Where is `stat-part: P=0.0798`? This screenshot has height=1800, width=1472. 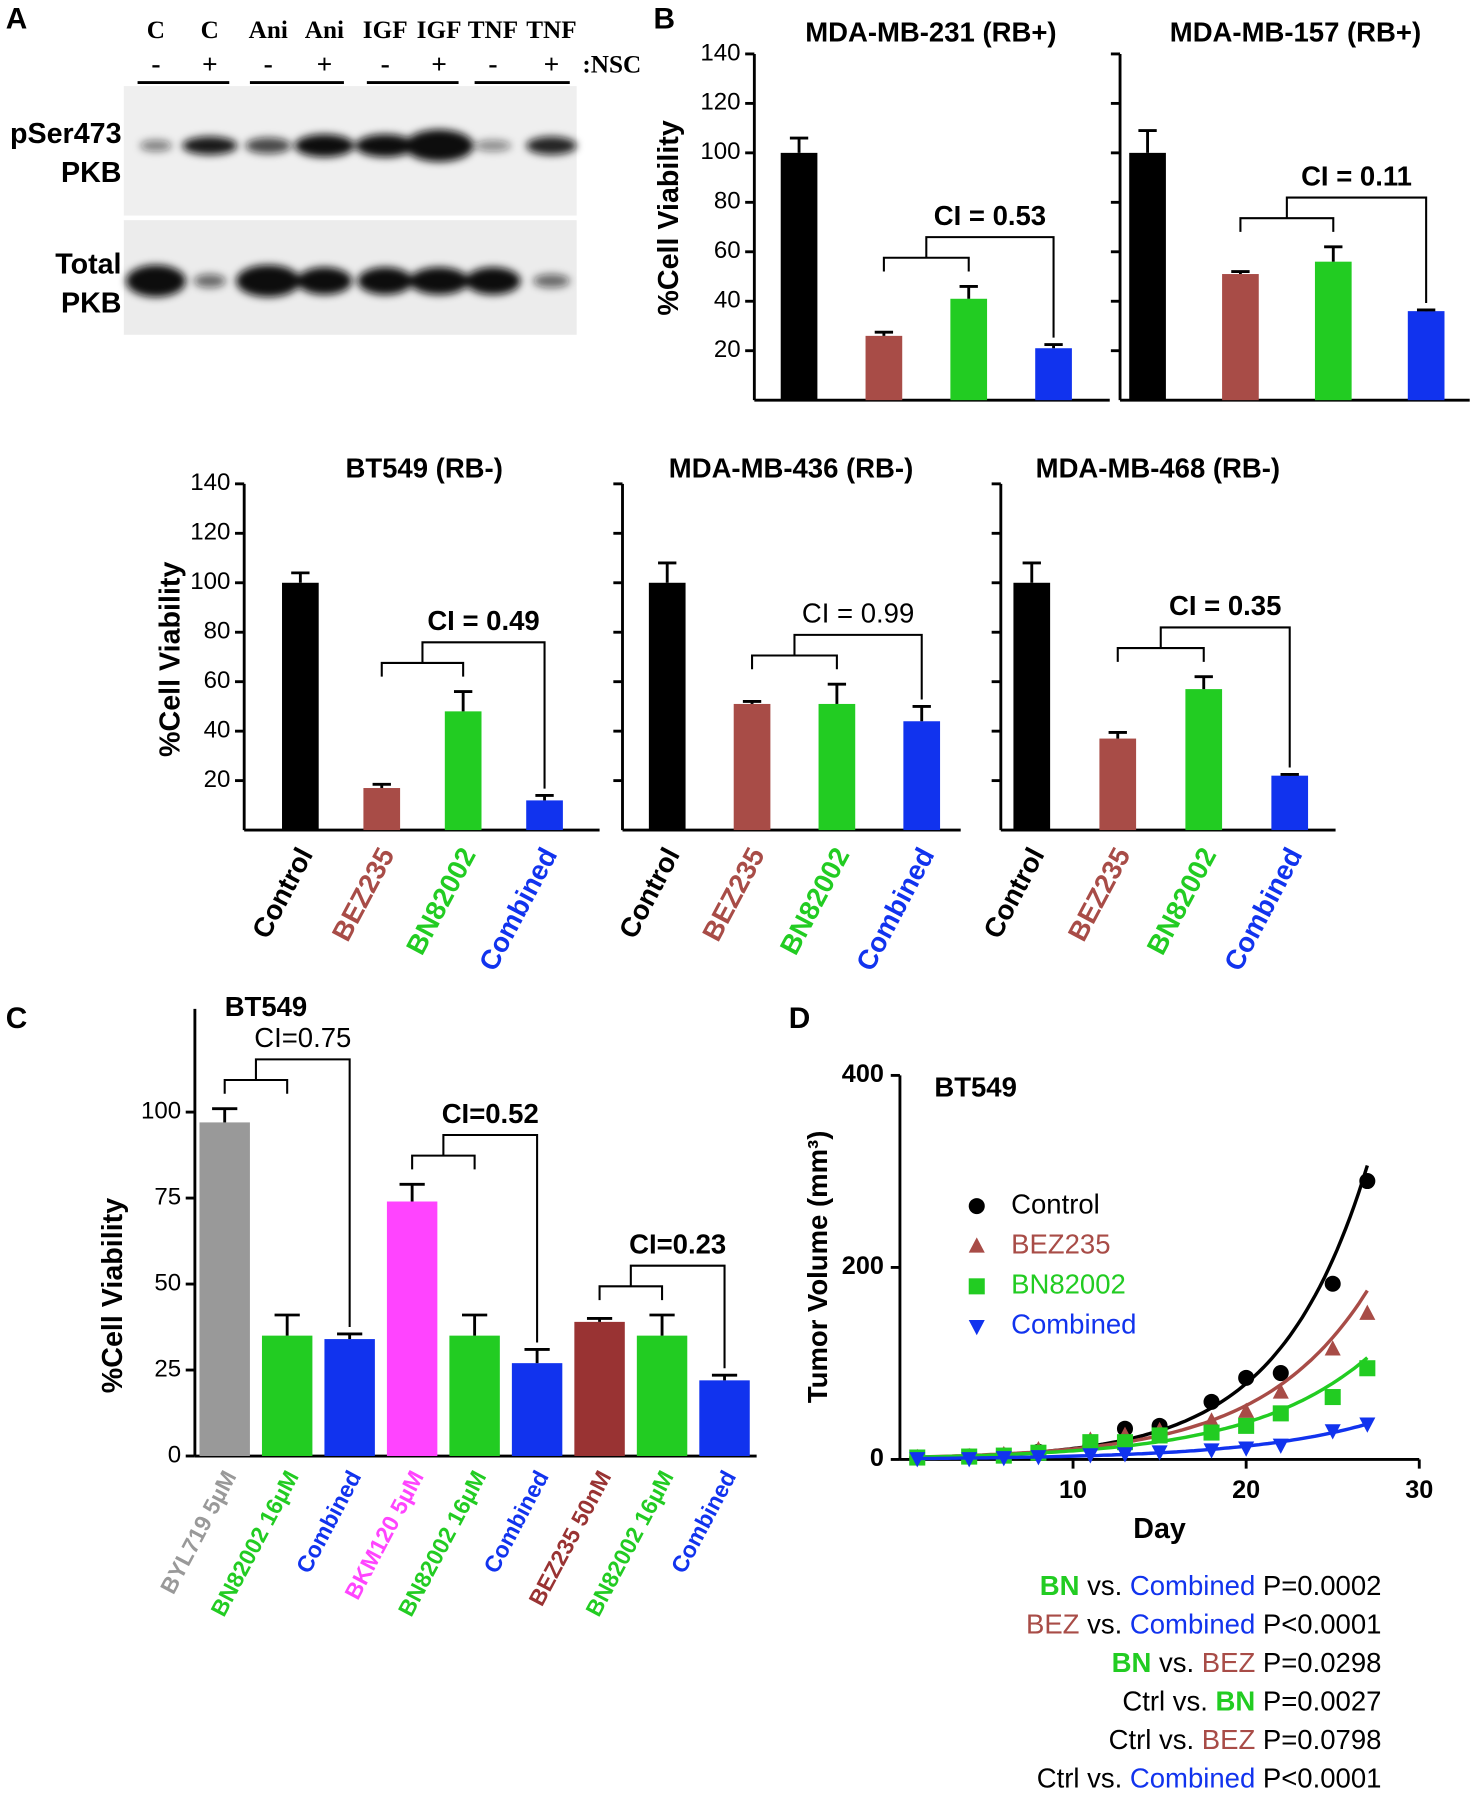
stat-part: P=0.0798 is located at coordinates (1322, 1739).